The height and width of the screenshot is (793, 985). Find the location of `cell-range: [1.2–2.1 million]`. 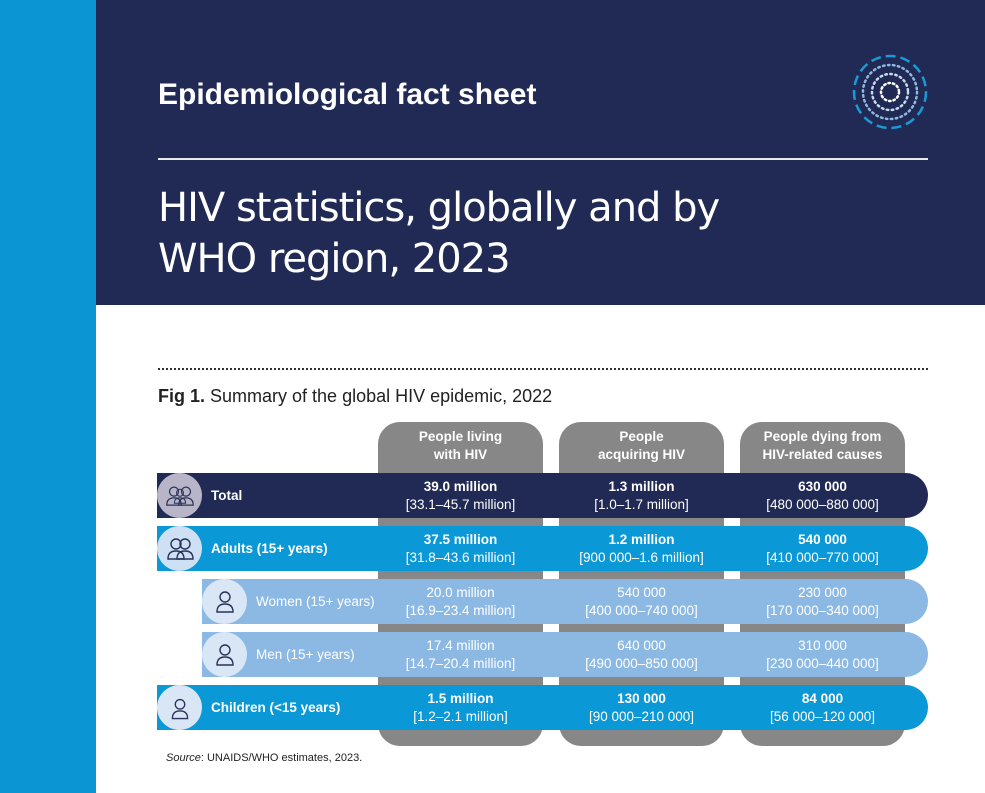

cell-range: [1.2–2.1 million] is located at coordinates (460, 716).